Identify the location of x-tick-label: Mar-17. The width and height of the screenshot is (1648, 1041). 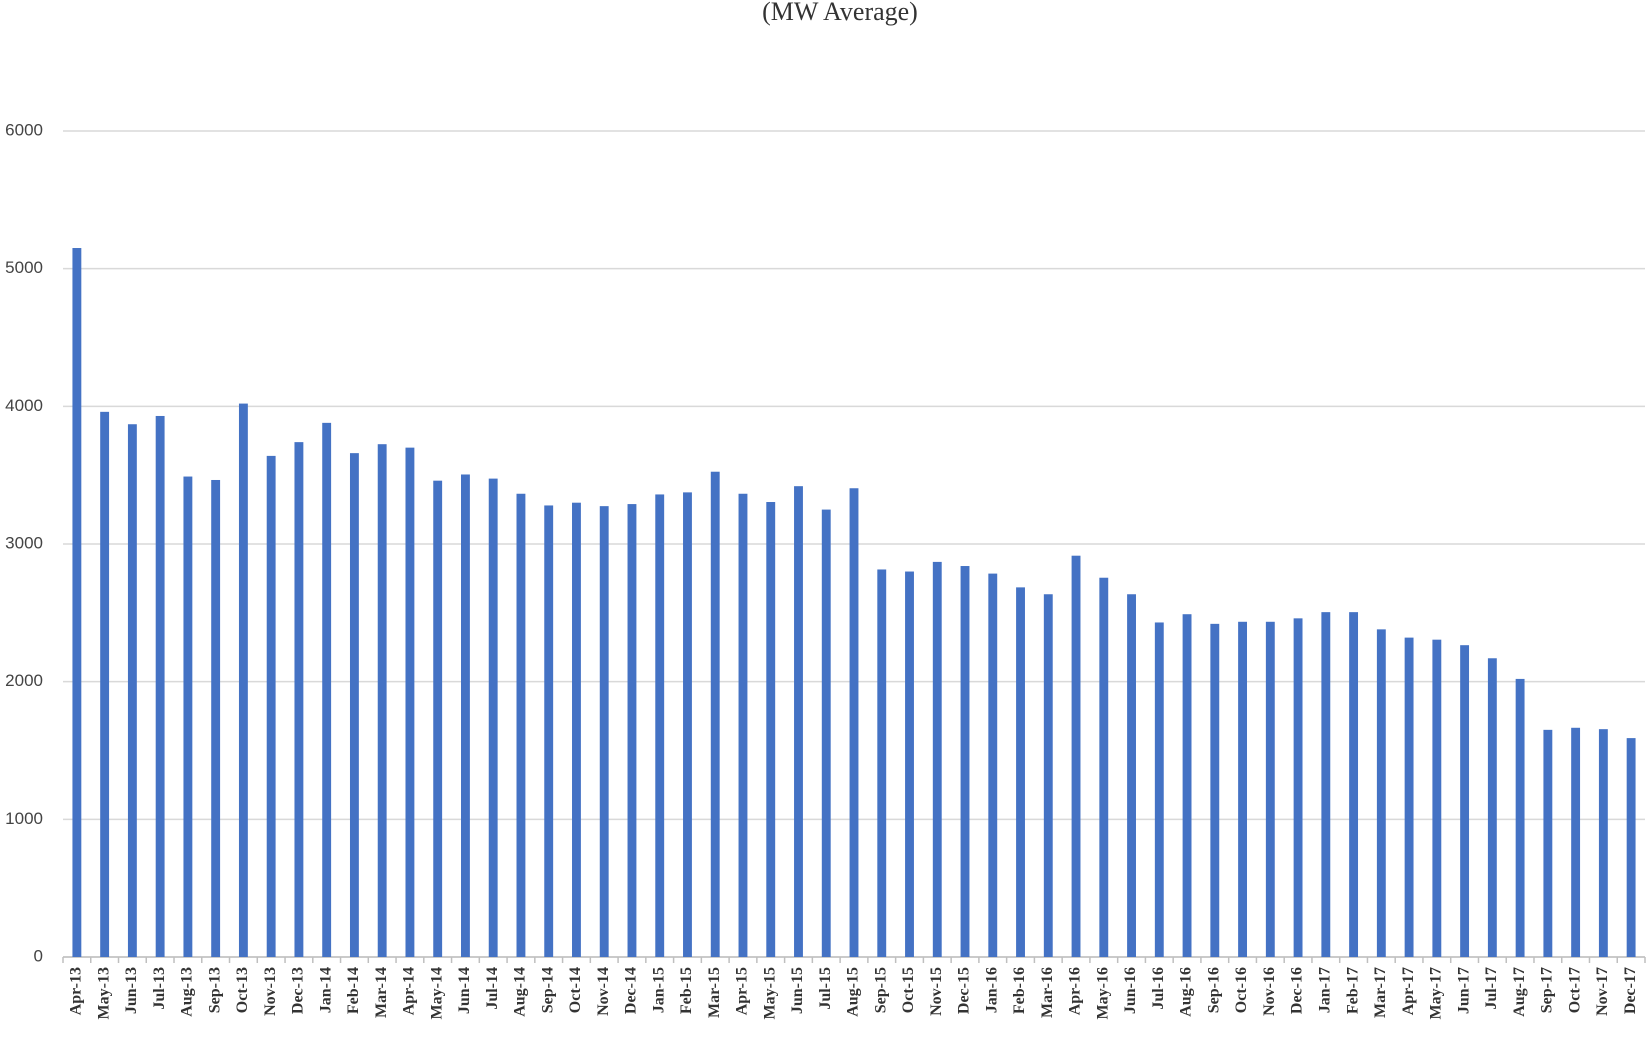
(1380, 992).